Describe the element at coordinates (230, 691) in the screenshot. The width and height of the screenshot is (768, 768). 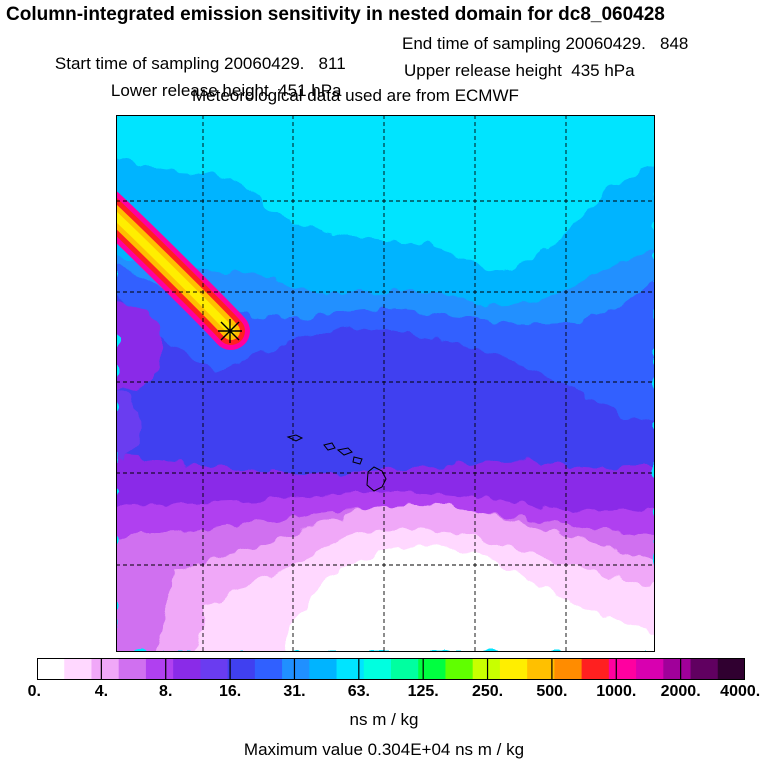
I see `colorbar-tick-label: 16.` at that location.